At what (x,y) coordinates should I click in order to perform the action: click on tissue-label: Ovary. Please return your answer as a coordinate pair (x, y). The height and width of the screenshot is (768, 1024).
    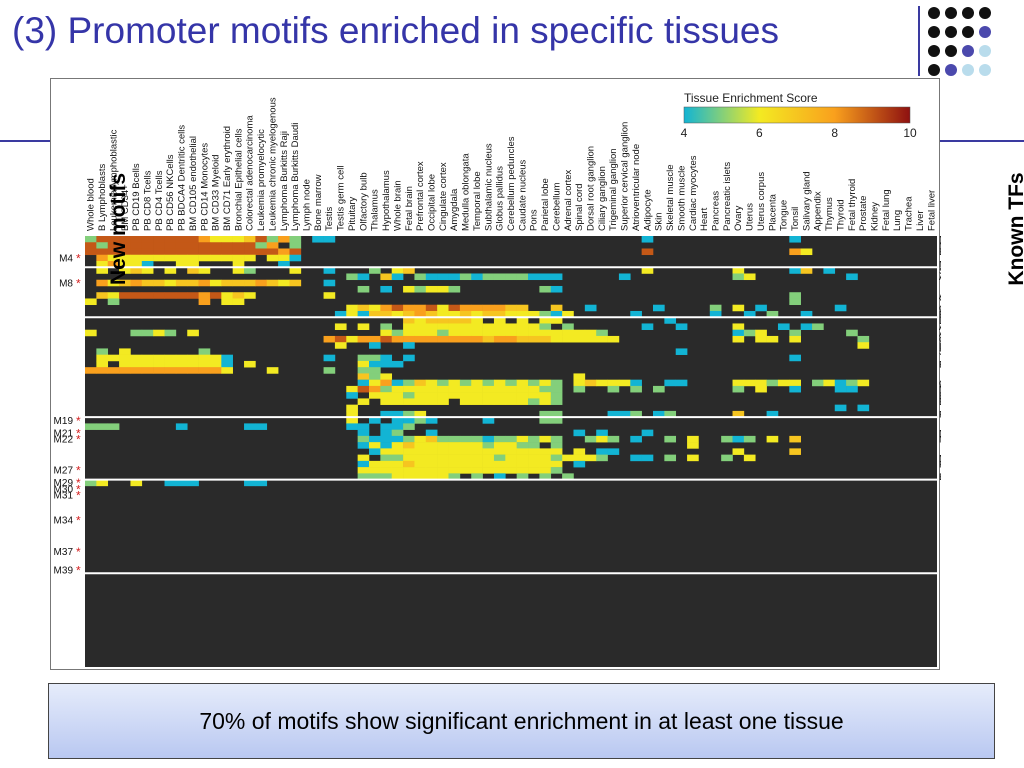
    Looking at the image, I should click on (738, 218).